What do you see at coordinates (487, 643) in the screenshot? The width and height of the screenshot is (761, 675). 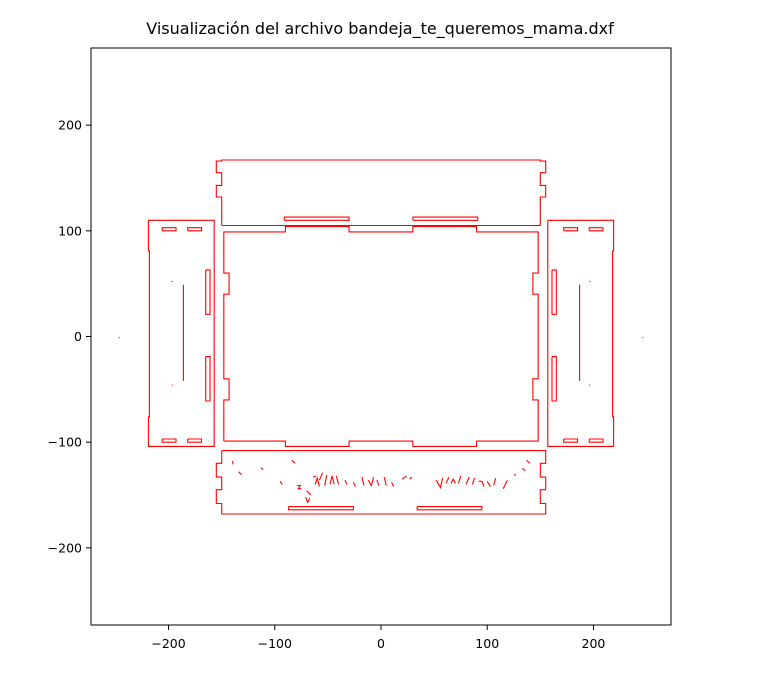 I see `x-tick-label: 100` at bounding box center [487, 643].